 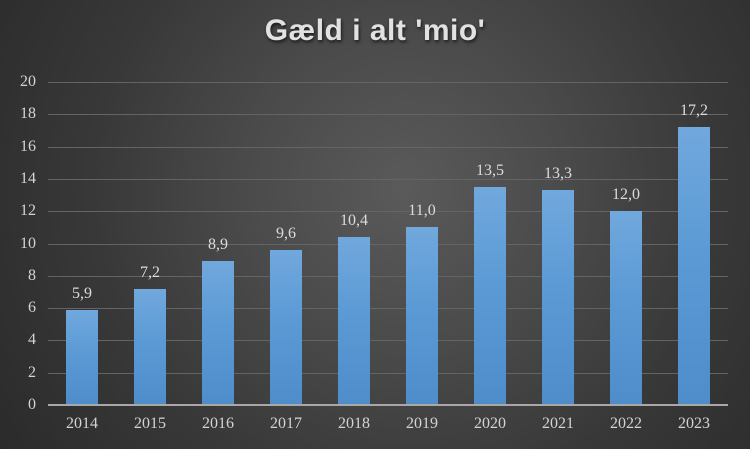 What do you see at coordinates (218, 423) in the screenshot?
I see `x-tick-label: 2016` at bounding box center [218, 423].